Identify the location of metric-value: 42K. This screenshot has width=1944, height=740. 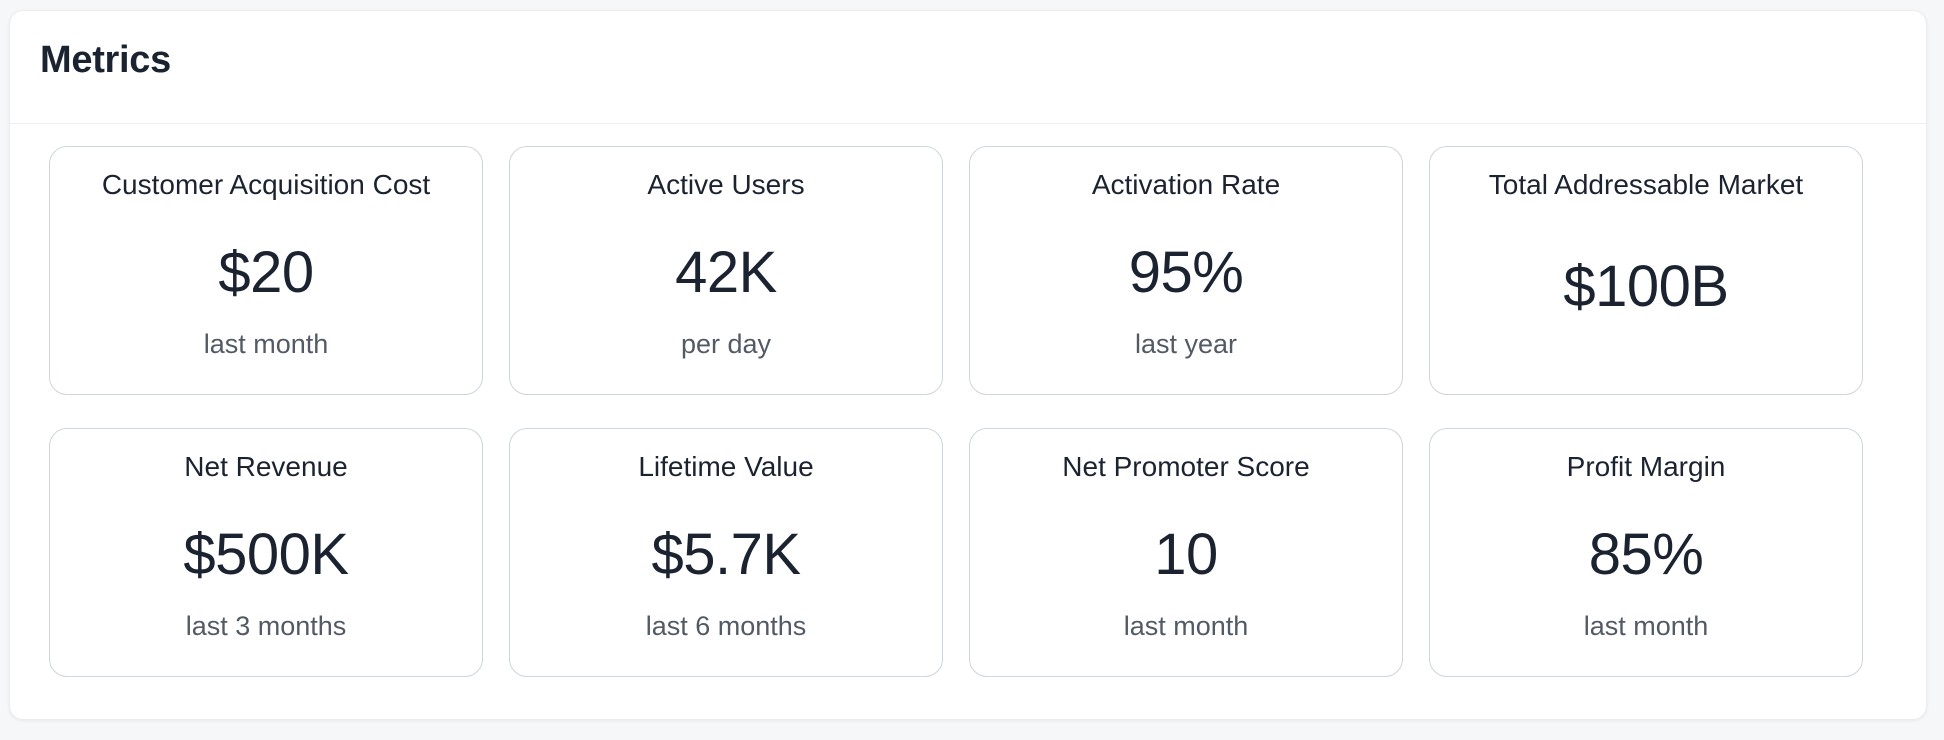
(726, 272).